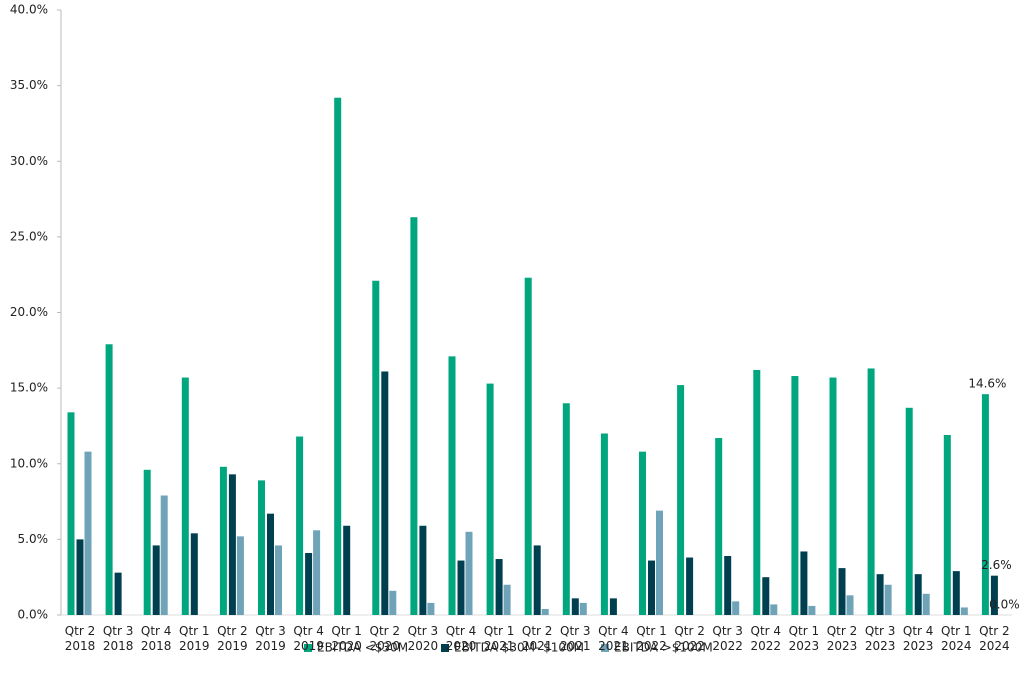 This screenshot has height=691, width=1024. Describe the element at coordinates (804, 638) in the screenshot. I see `x-tick-label: Qtr 1 2023` at that location.